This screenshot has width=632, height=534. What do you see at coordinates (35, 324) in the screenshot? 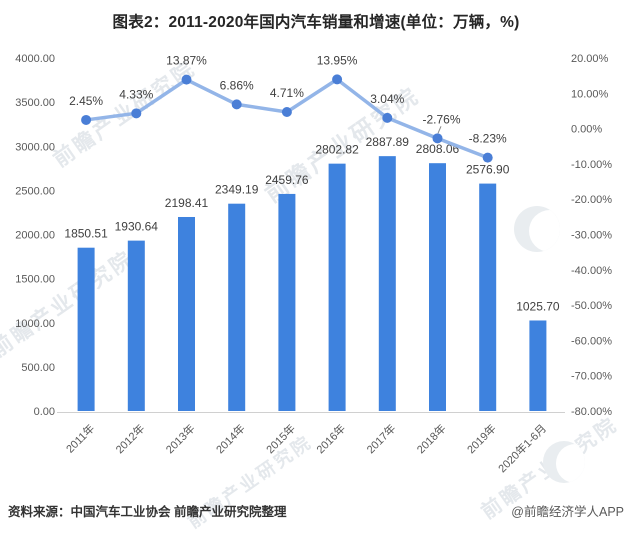
I see `left-axis-tick: 1000.00` at bounding box center [35, 324].